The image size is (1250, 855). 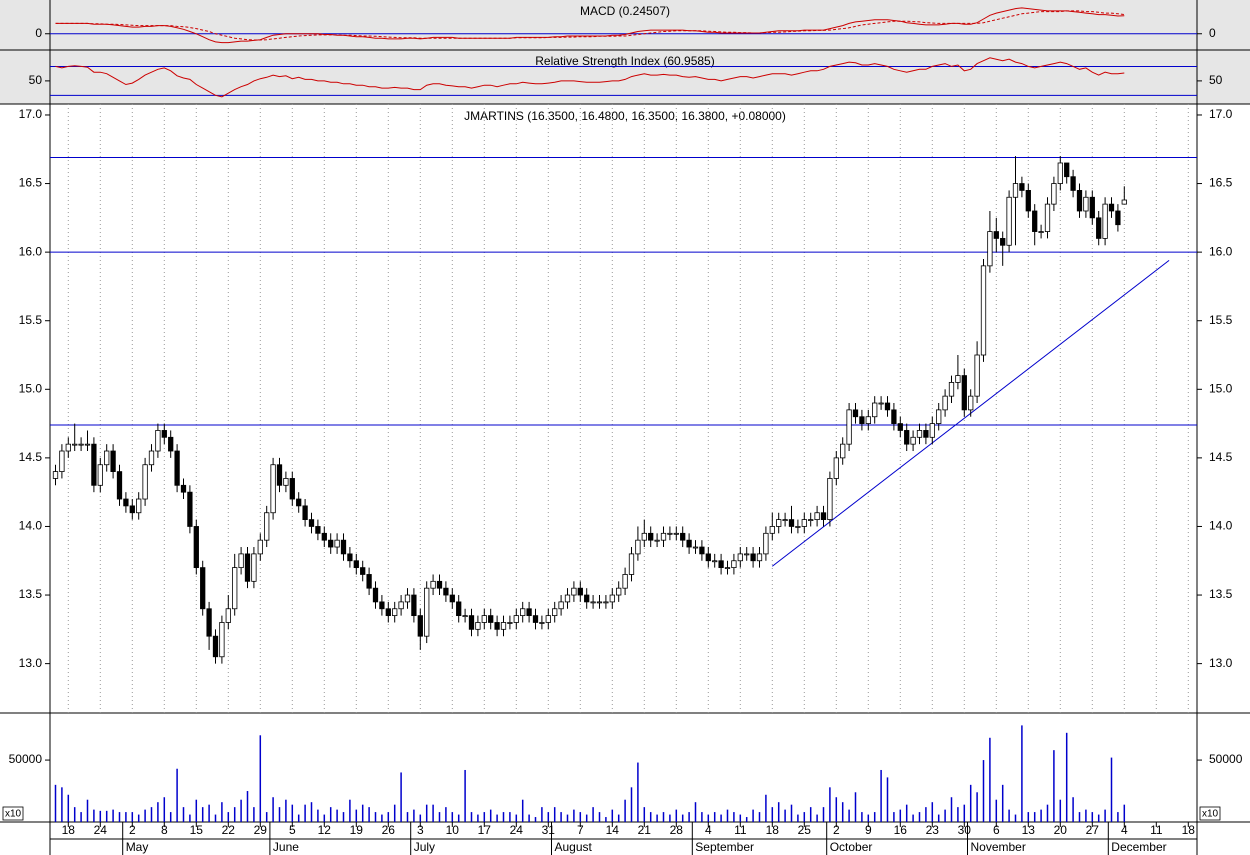 I want to click on month-label: November, so click(x=998, y=847).